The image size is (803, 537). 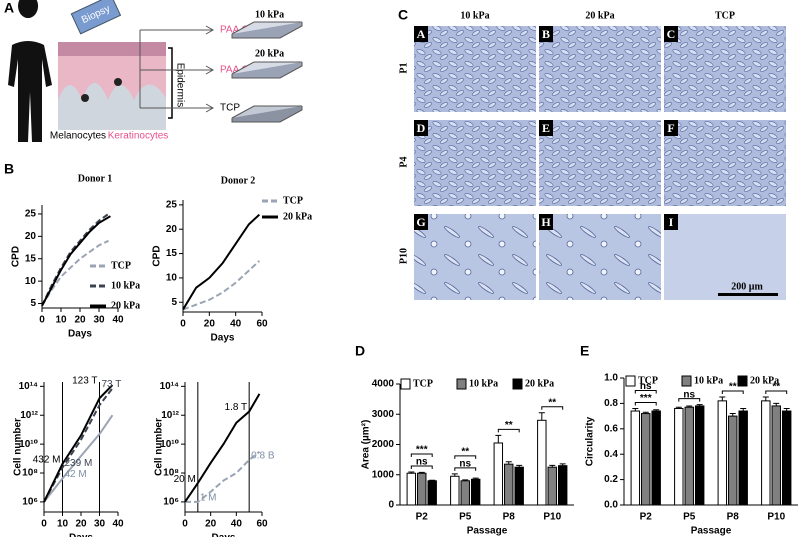 I want to click on tile-label: I, so click(x=671, y=222).